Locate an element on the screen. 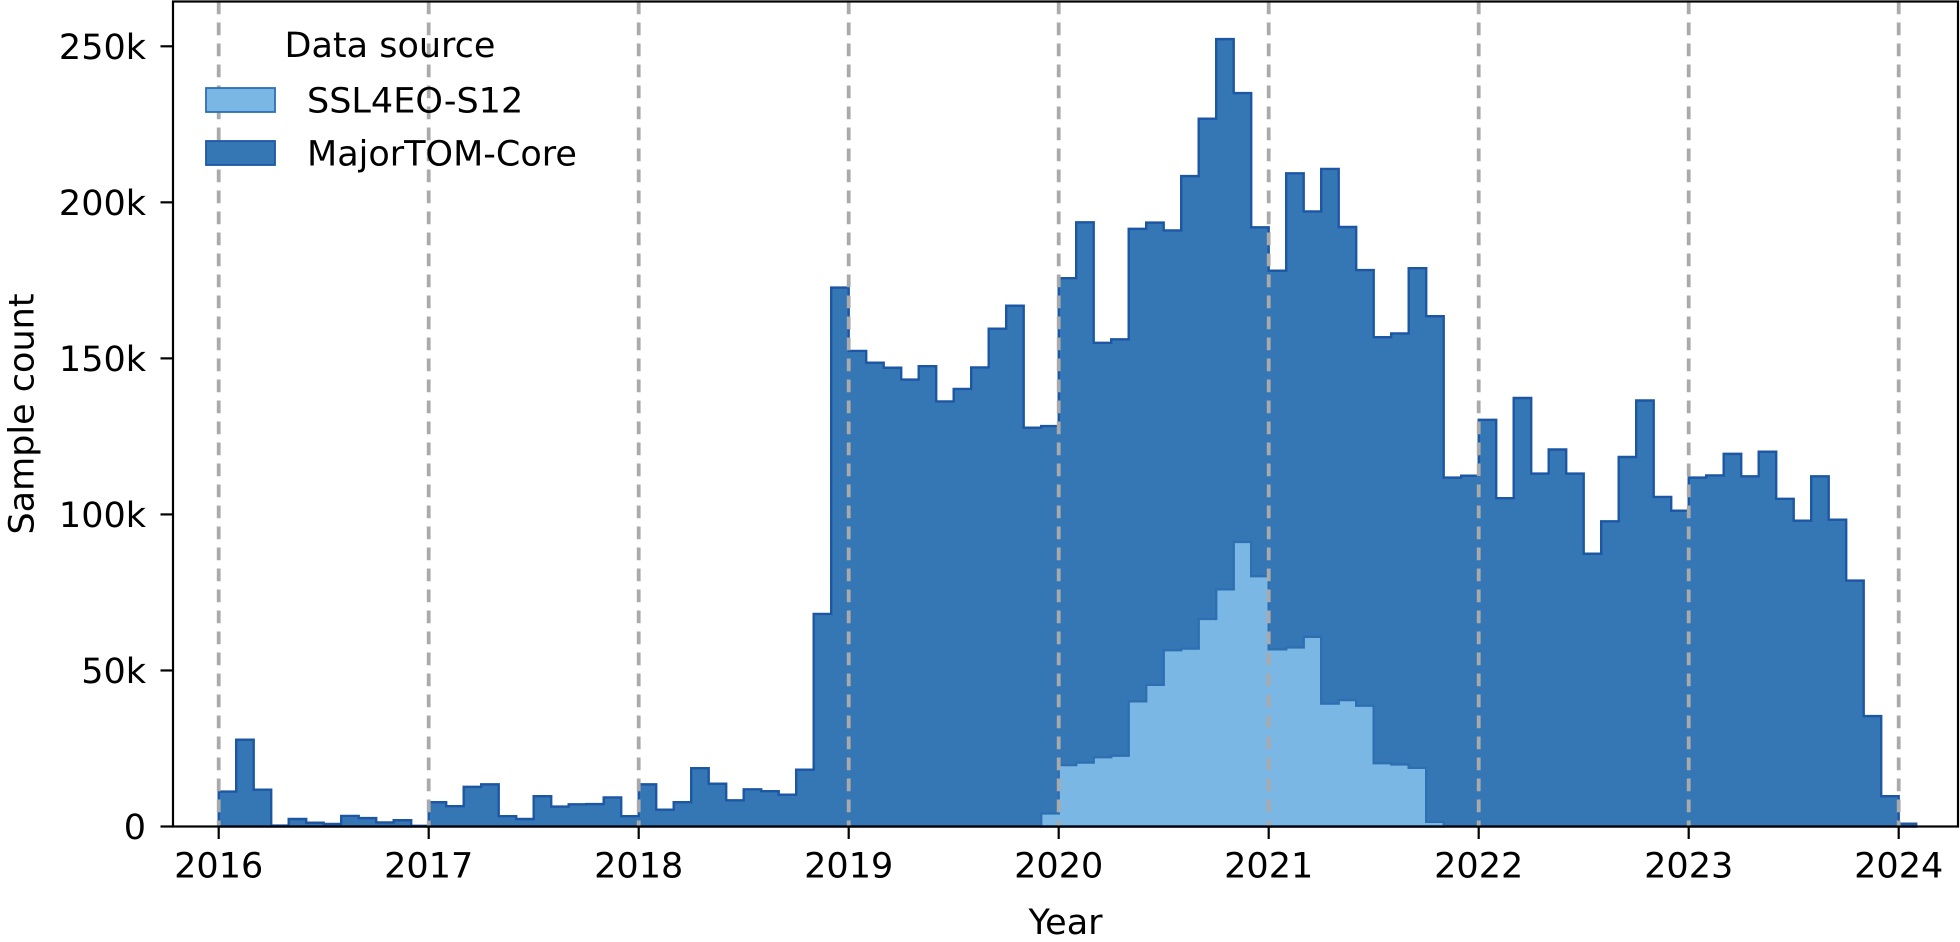  x-tick-label: 2019 is located at coordinates (848, 867).